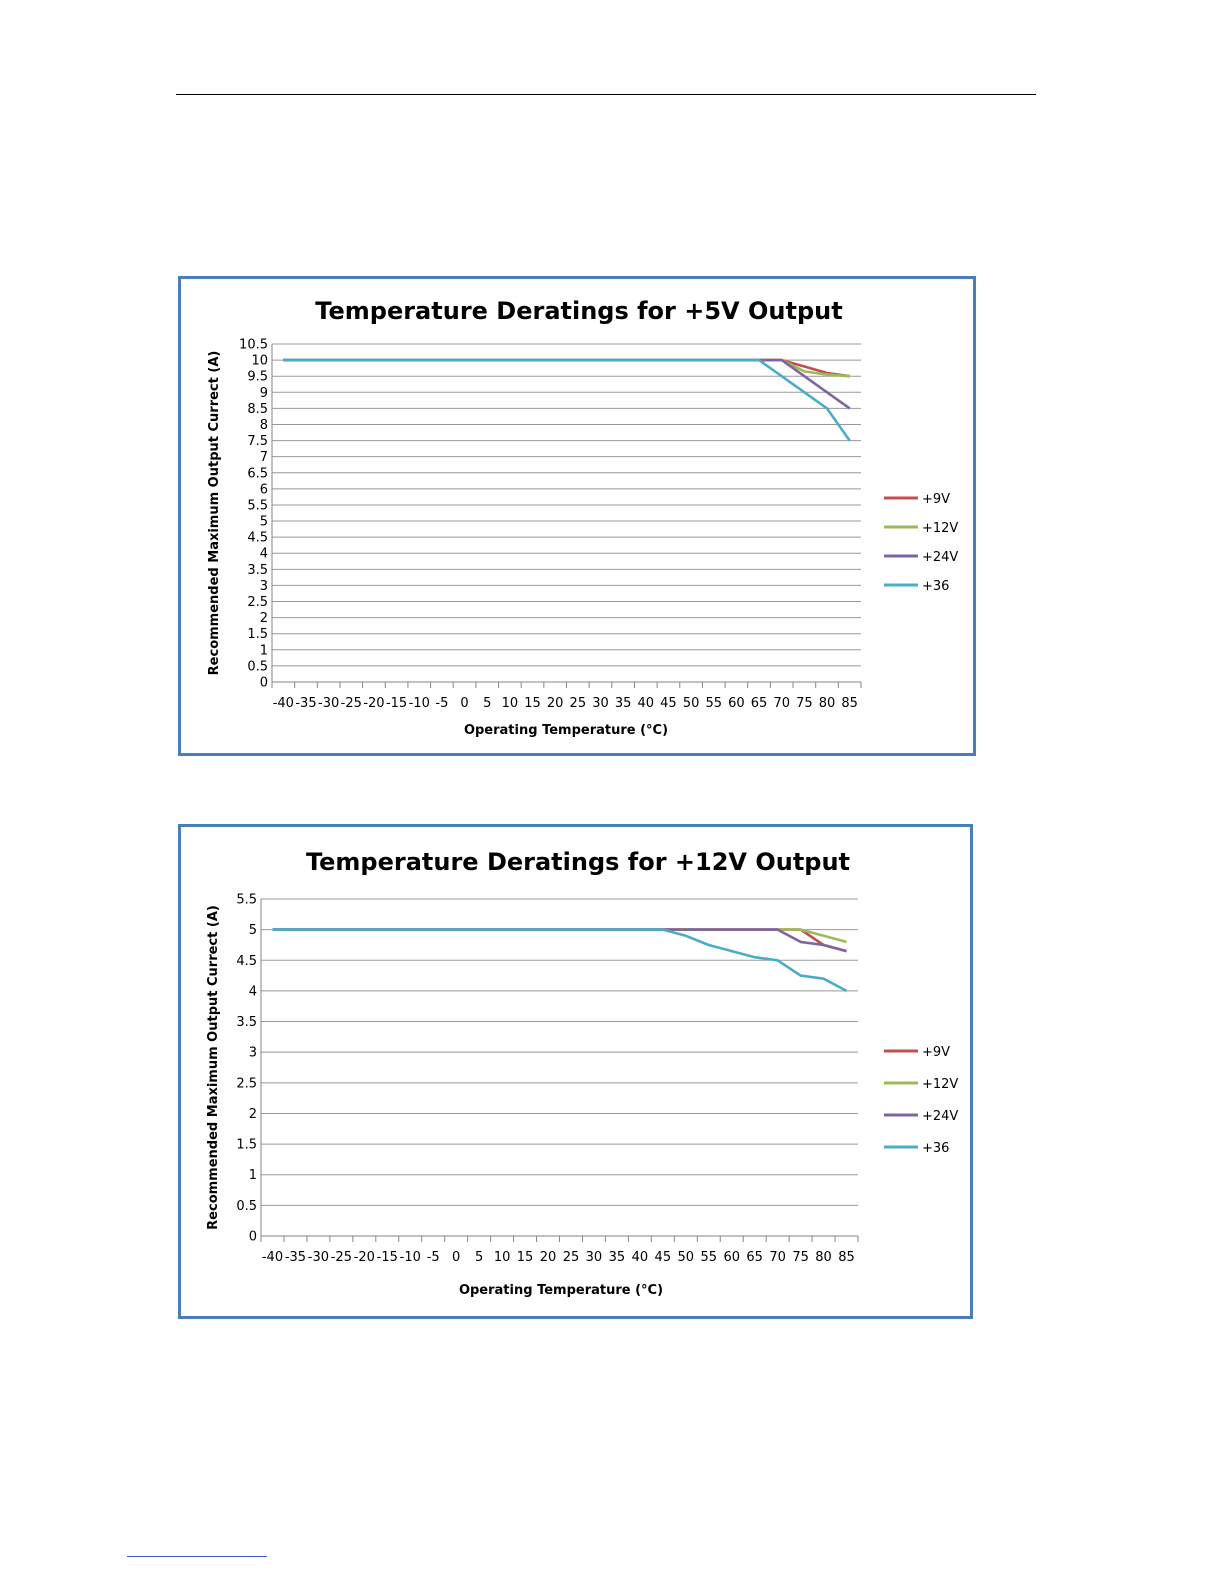 The width and height of the screenshot is (1225, 1585). Describe the element at coordinates (214, 513) in the screenshot. I see `y-axis-label: Recommended Maximum Output Currect (A)` at that location.